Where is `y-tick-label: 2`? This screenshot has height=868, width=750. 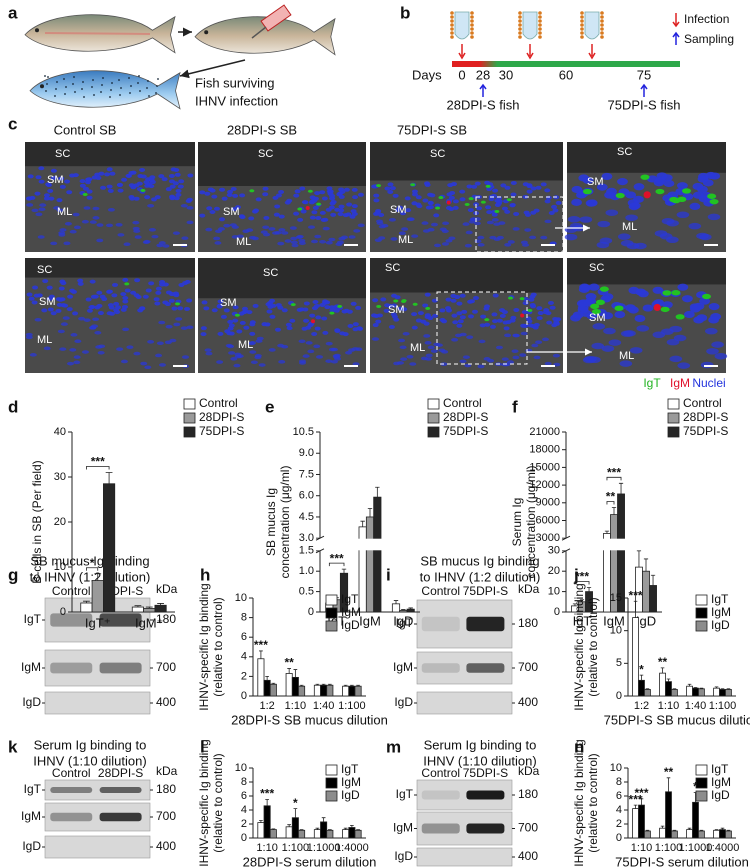 y-tick-label: 2 is located at coordinates (244, 824).